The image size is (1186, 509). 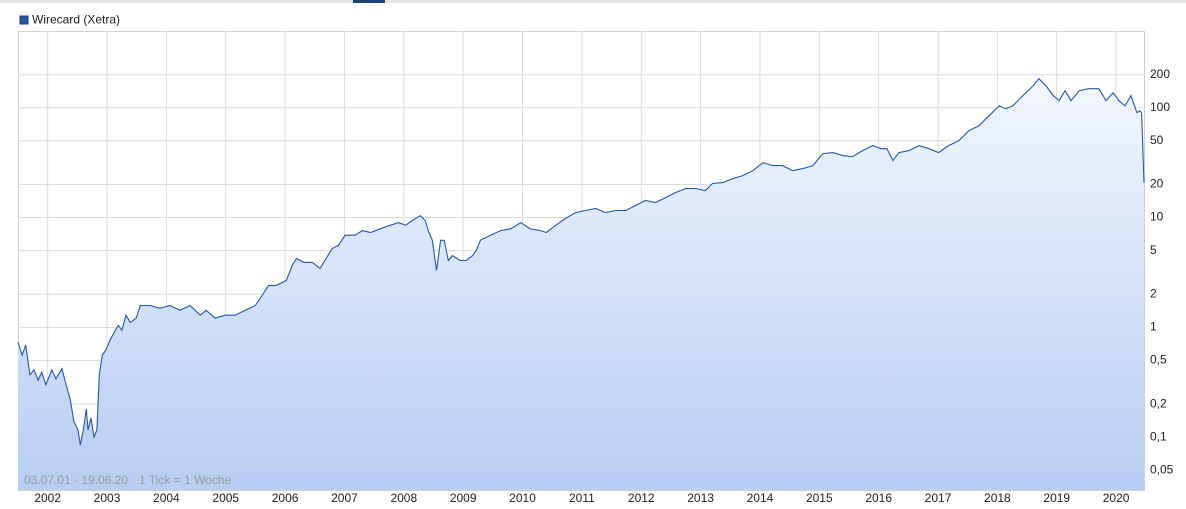 What do you see at coordinates (76, 20) in the screenshot?
I see `legend-label: Wirecard (Xetra)` at bounding box center [76, 20].